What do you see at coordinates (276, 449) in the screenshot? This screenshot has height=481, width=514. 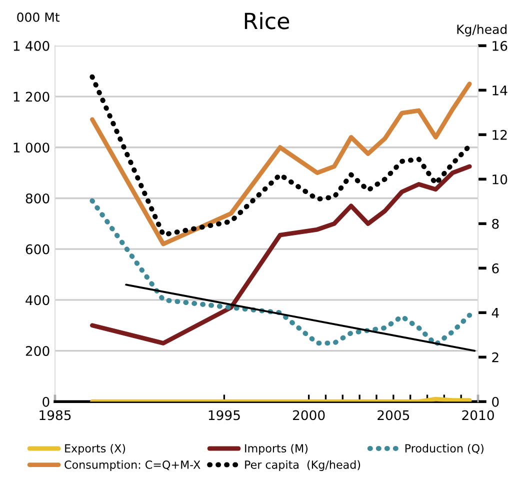 I see `legend-label: Imports (M)` at bounding box center [276, 449].